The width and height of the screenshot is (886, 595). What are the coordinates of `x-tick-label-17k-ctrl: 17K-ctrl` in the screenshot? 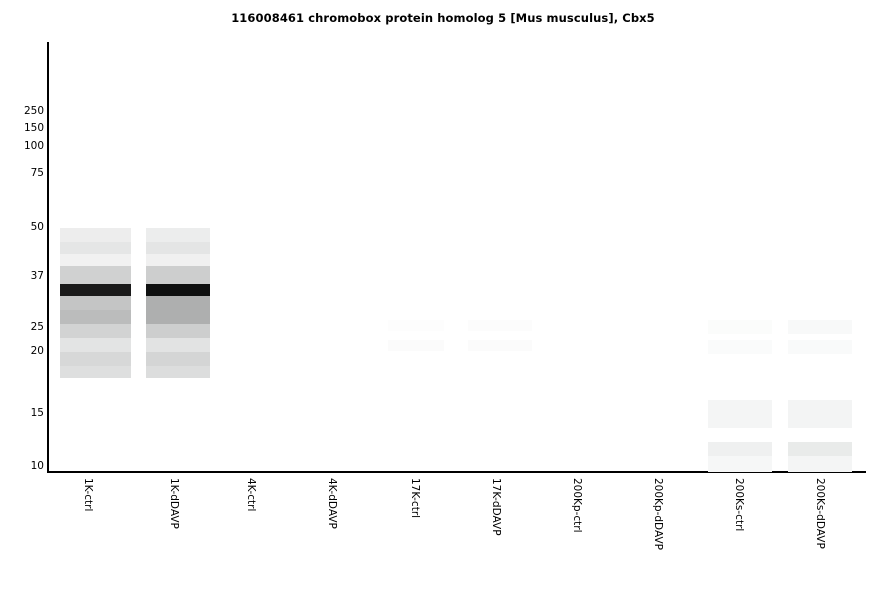 It's located at (415, 498).